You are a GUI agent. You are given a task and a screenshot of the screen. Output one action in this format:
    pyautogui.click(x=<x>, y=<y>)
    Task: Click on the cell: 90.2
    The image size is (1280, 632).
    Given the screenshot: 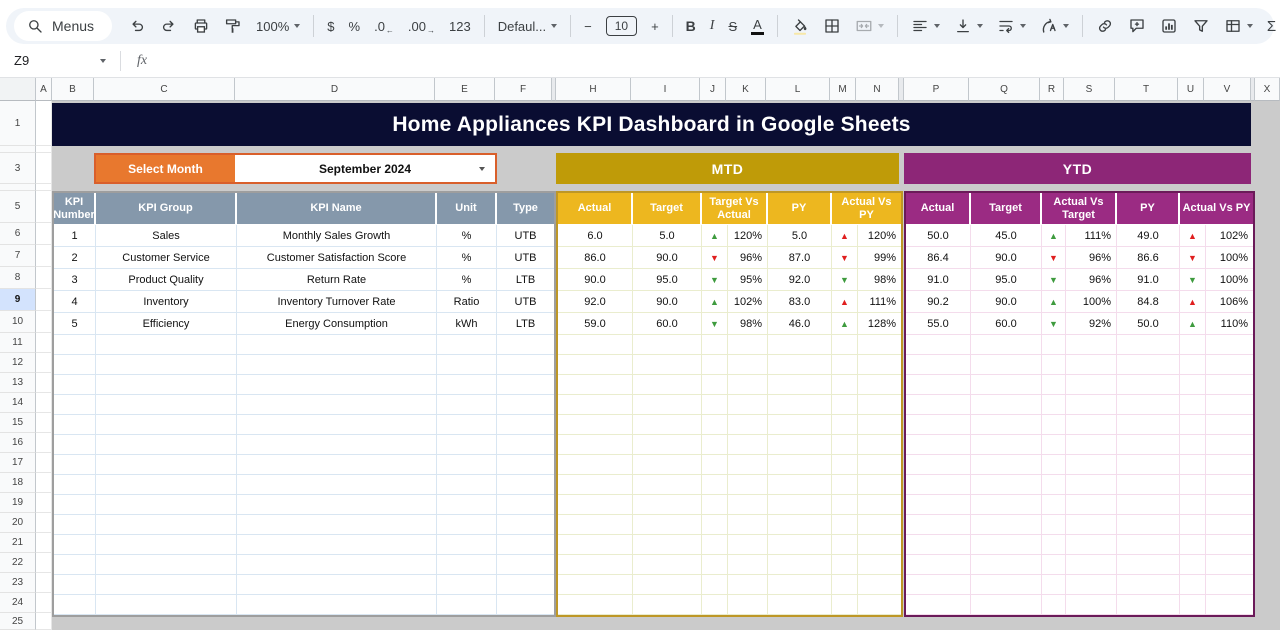 What is the action you would take?
    pyautogui.click(x=938, y=302)
    